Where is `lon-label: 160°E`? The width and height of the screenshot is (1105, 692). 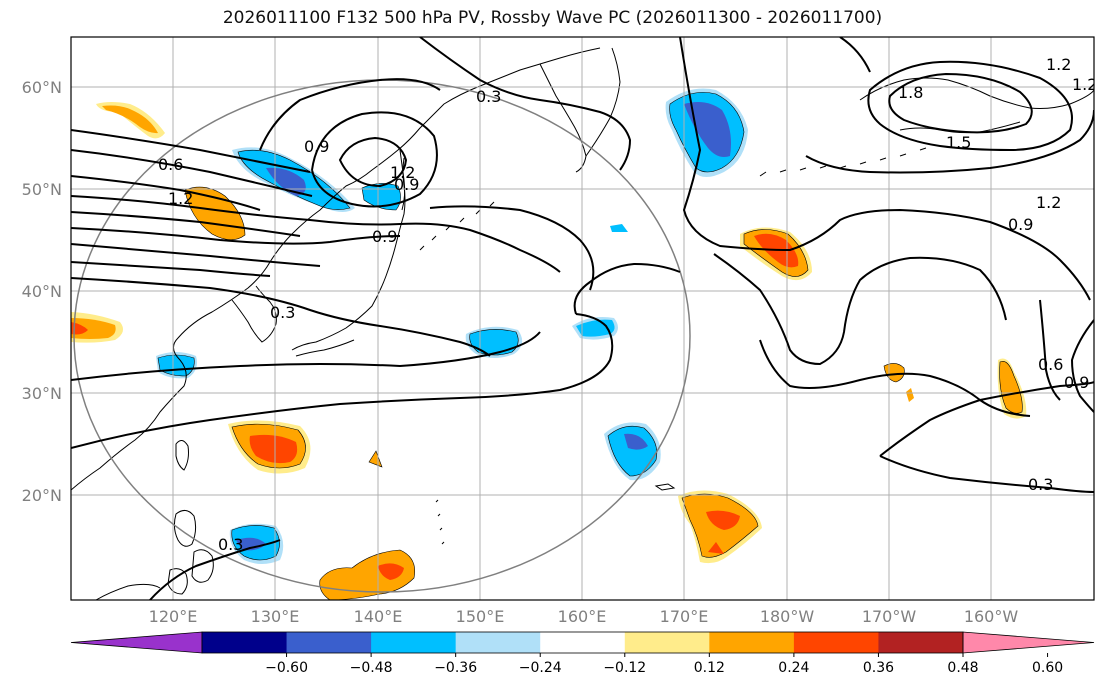 lon-label: 160°E is located at coordinates (582, 616).